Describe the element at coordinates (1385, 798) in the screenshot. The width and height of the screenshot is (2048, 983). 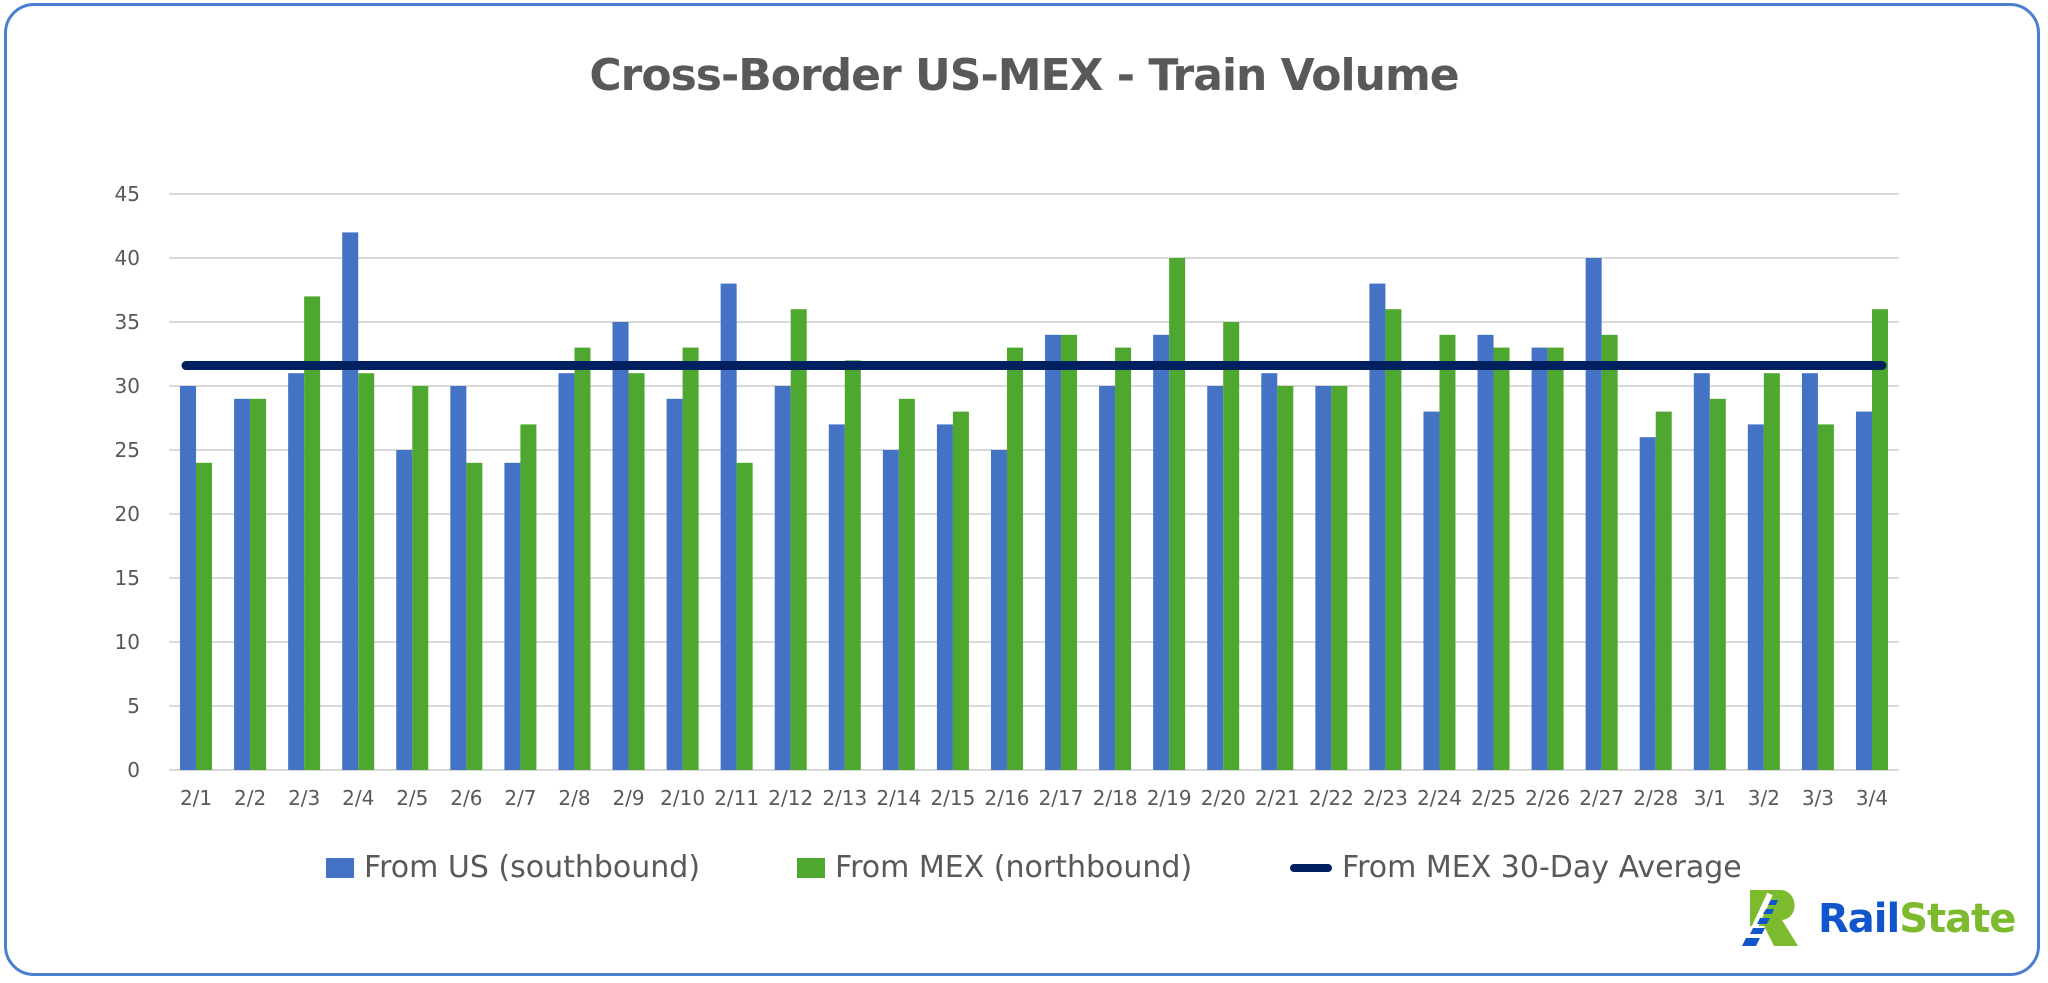
I see `x-tick-label: 2/23` at that location.